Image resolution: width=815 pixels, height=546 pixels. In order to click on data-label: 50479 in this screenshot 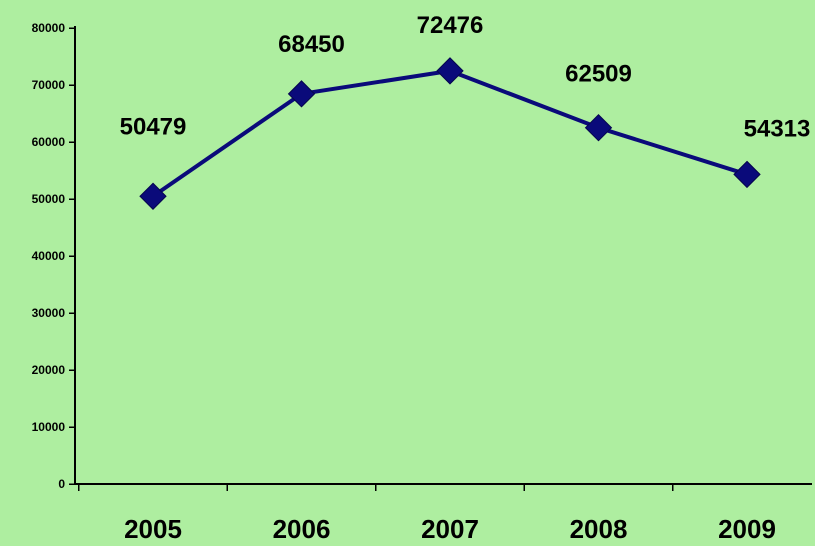, I will do `click(153, 126)`.